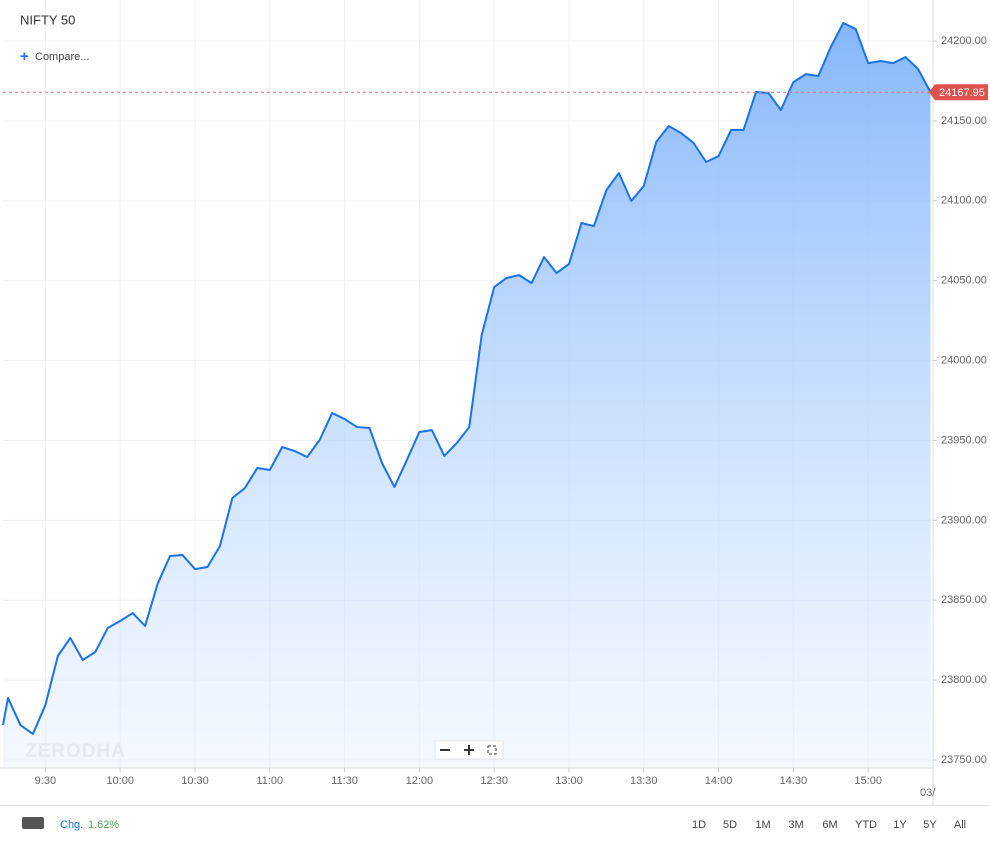 Image resolution: width=990 pixels, height=845 pixels. Describe the element at coordinates (830, 825) in the screenshot. I see `range-button: 6M` at that location.